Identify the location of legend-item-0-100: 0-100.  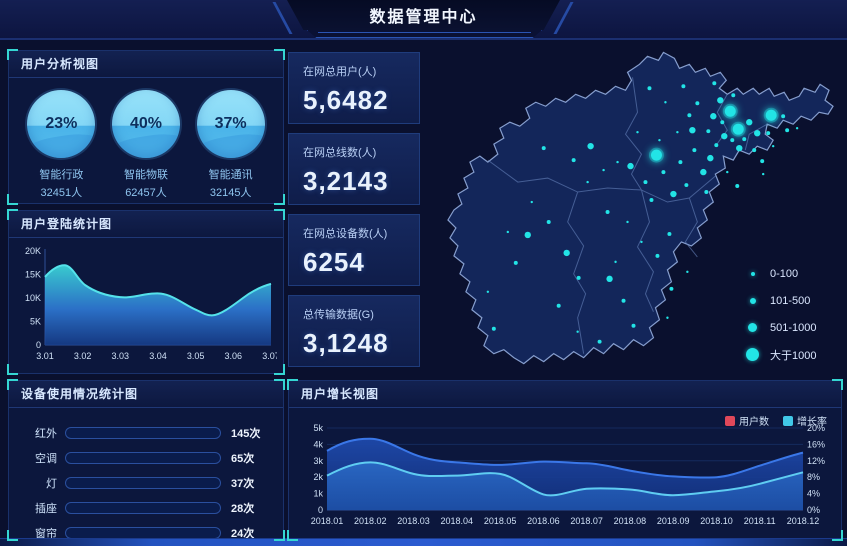
(781, 273).